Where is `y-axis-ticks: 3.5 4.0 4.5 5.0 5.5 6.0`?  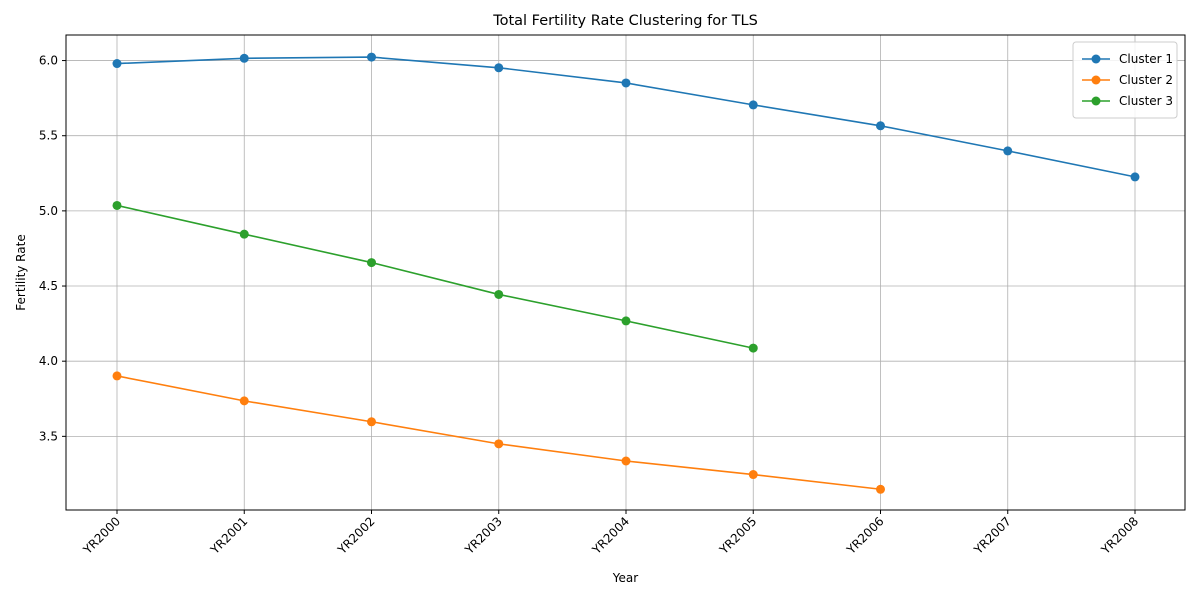 y-axis-ticks: 3.5 4.0 4.5 5.0 5.5 6.0 is located at coordinates (52, 248).